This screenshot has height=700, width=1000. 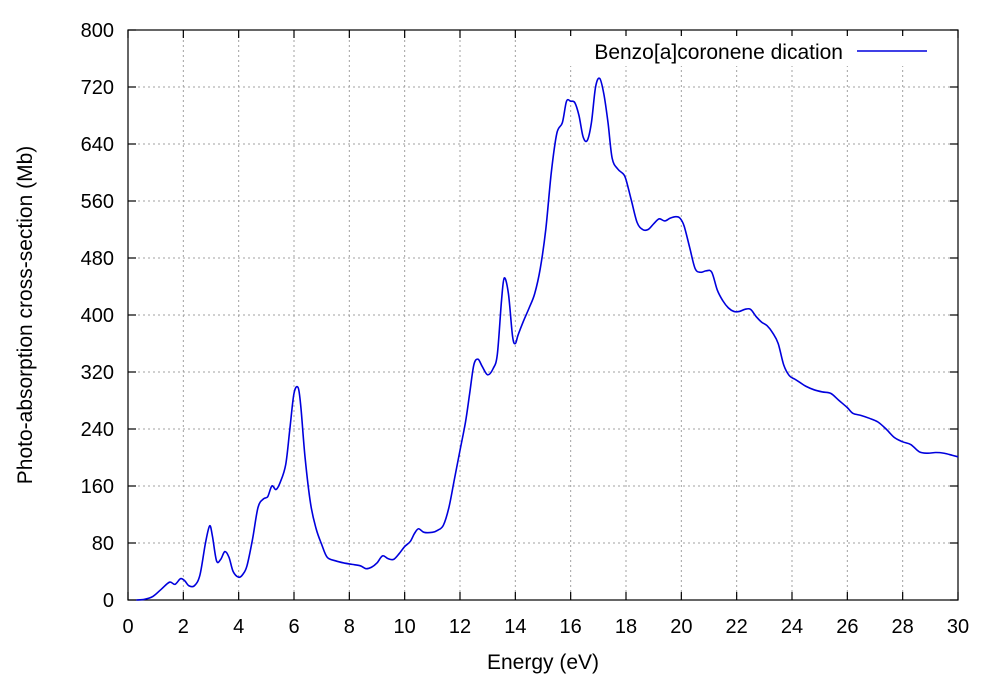 I want to click on x-axis-label: Energy (eV), so click(x=543, y=662).